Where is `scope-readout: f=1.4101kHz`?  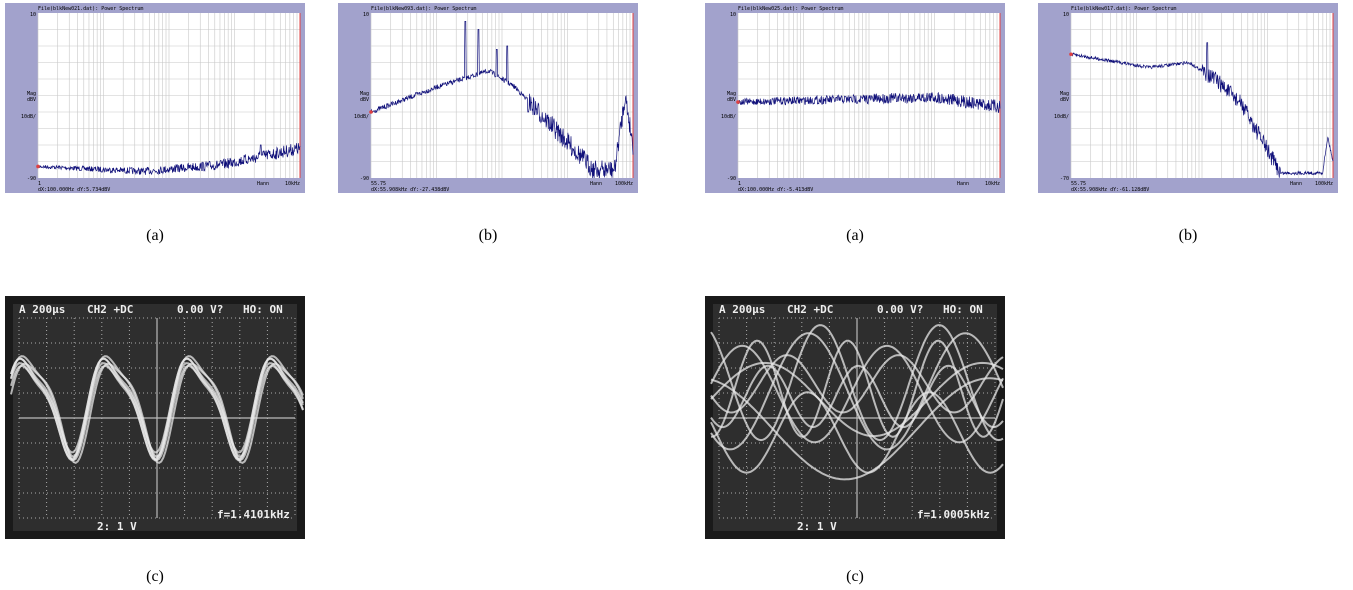 scope-readout: f=1.4101kHz is located at coordinates (253, 514).